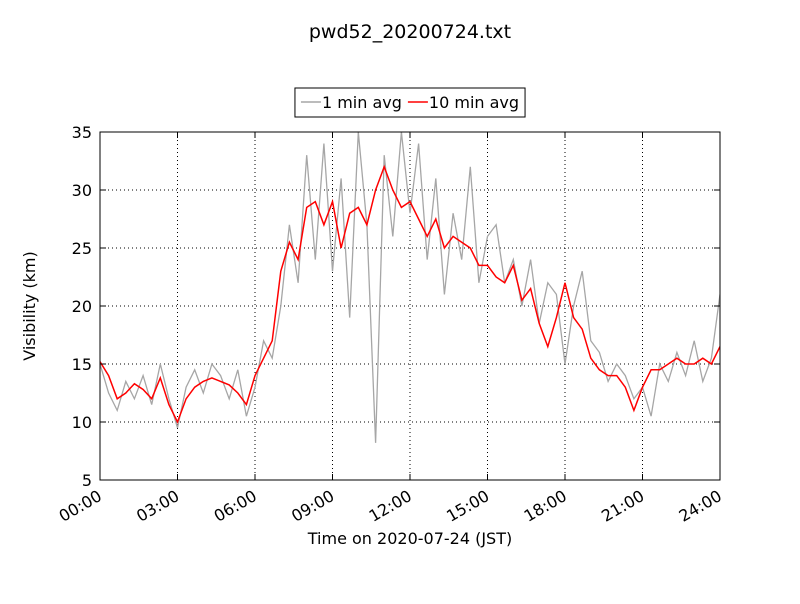  Describe the element at coordinates (82, 364) in the screenshot. I see `y-tick-label: 15` at that location.